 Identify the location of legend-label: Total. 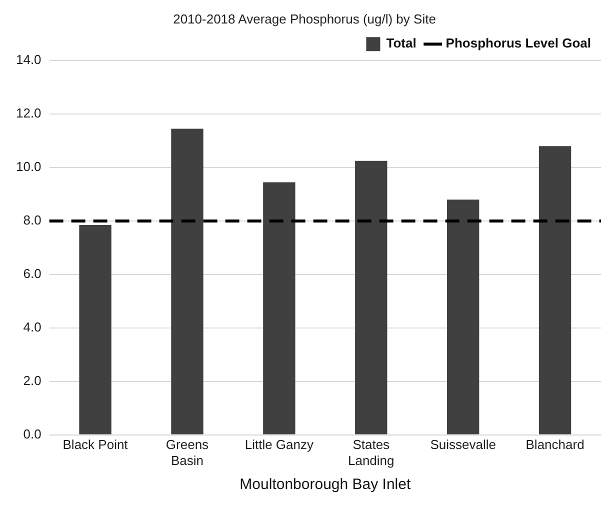
(401, 43).